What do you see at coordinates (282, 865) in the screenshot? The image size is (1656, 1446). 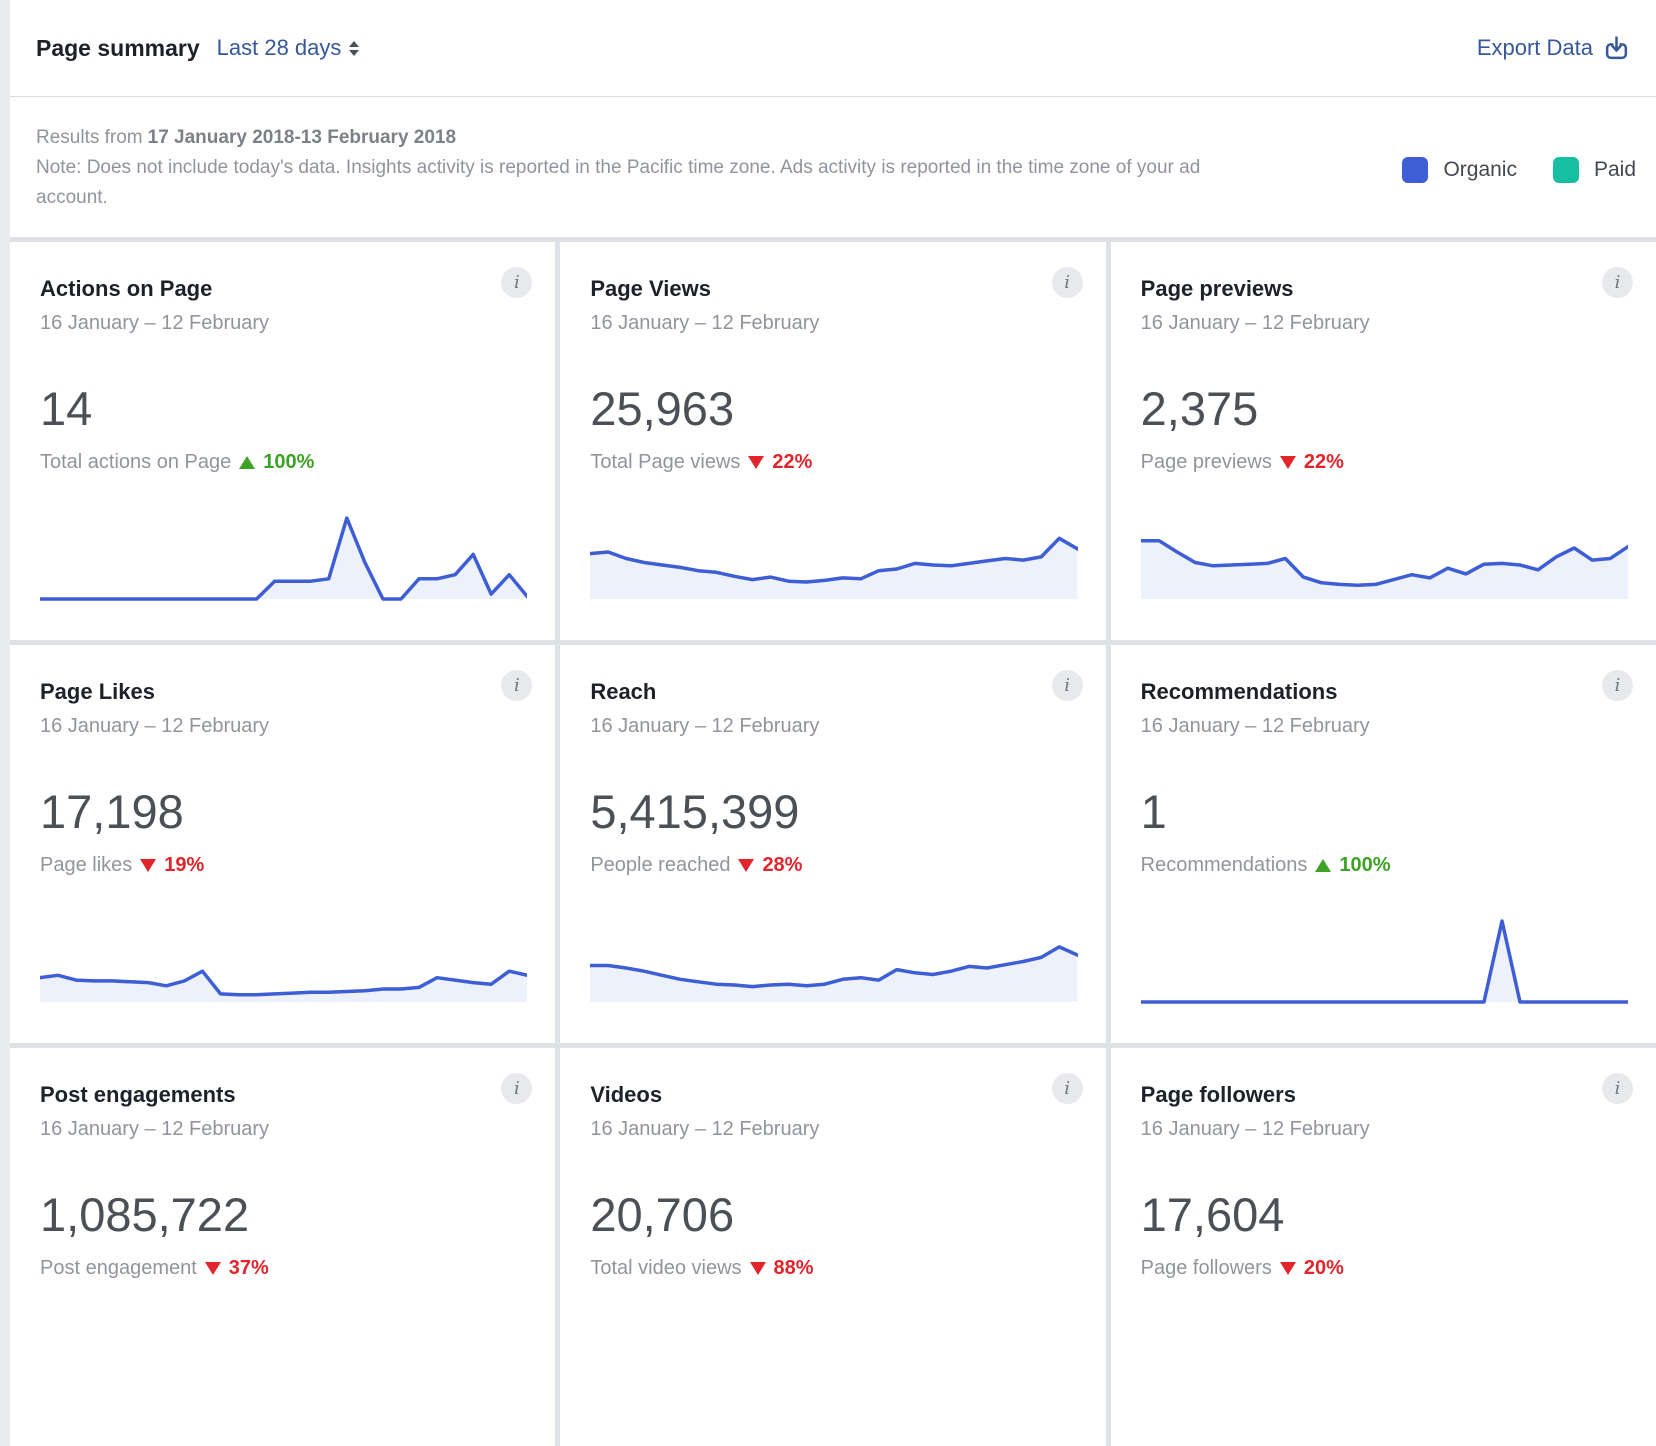 I see `card-metric-row: Page likes 19%` at bounding box center [282, 865].